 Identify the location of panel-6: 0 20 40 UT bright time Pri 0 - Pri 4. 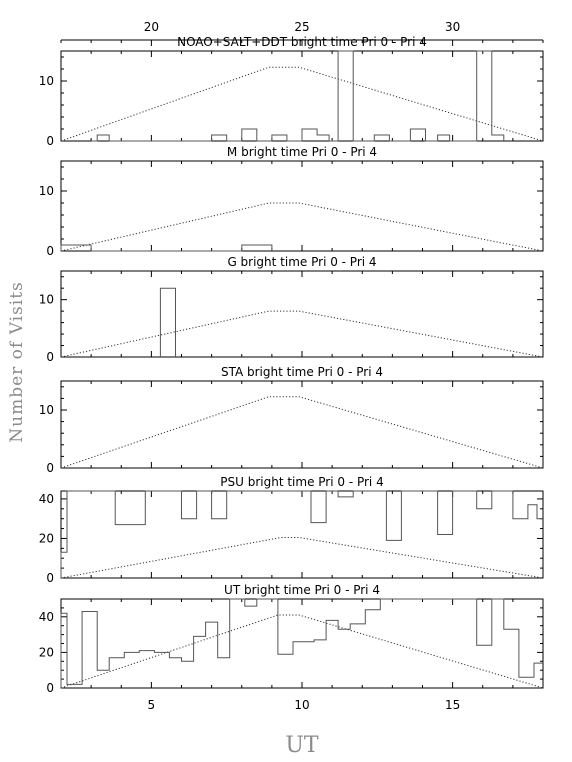
(291, 639).